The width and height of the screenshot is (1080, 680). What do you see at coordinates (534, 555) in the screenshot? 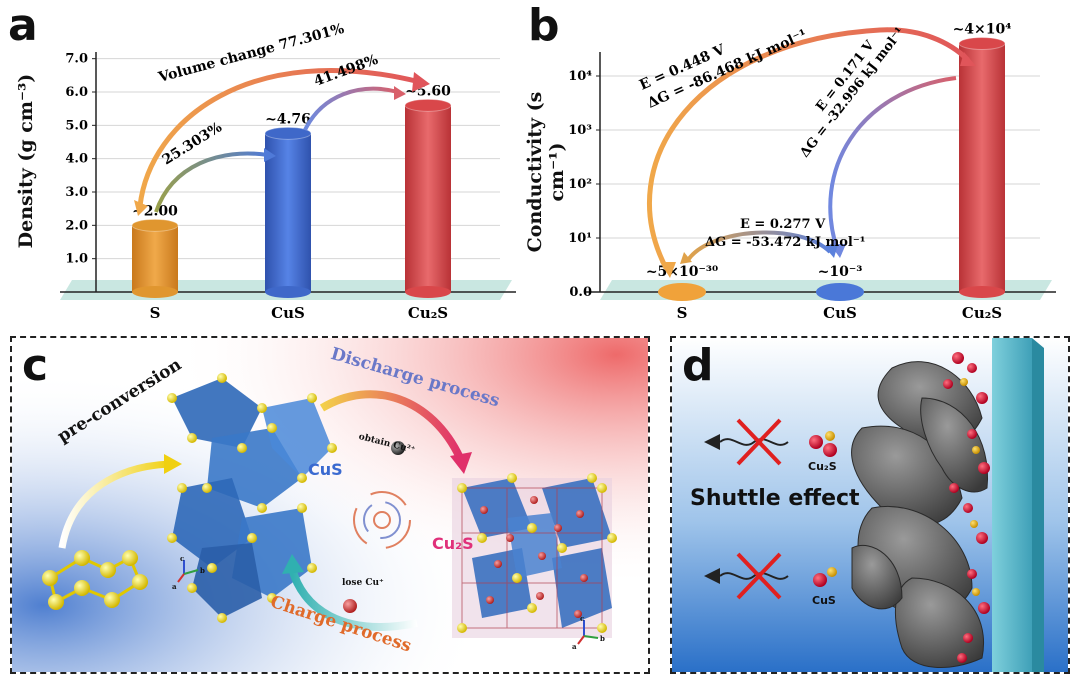
I see `cu2s-crystal-icon` at bounding box center [534, 555].